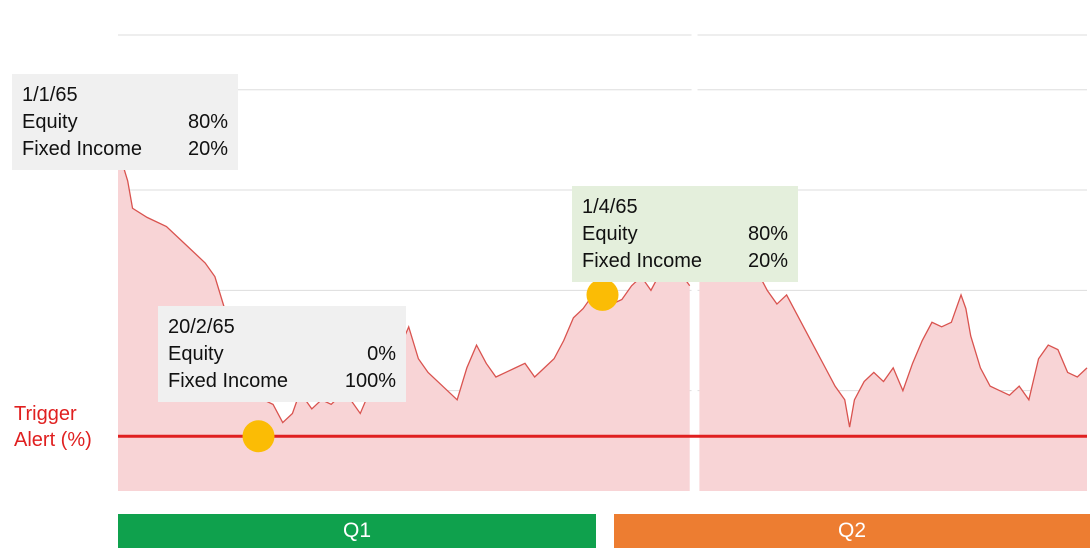  Describe the element at coordinates (893, 326) in the screenshot. I see `series-2-line` at that location.